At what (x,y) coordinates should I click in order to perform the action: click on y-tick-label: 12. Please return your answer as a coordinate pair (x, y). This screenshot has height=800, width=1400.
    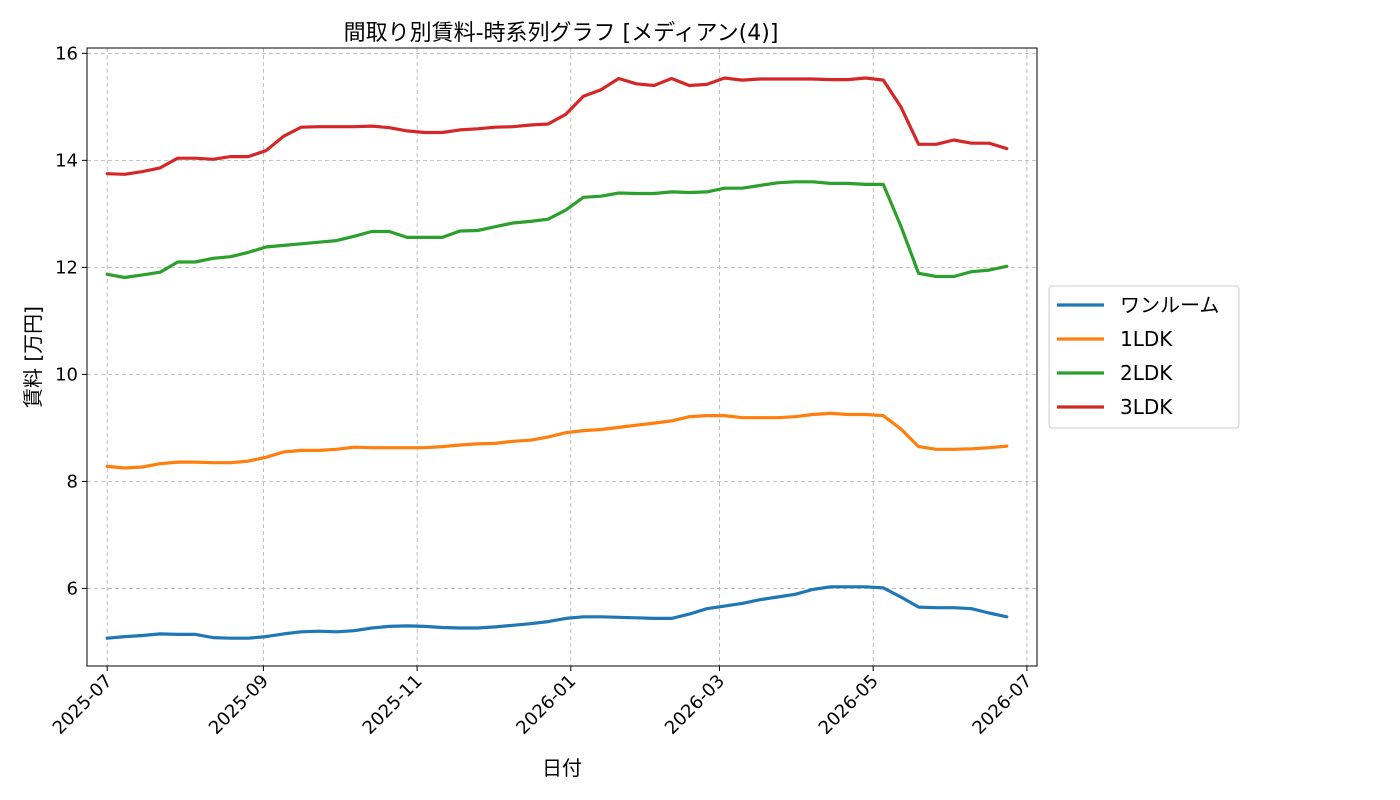
    Looking at the image, I should click on (66, 267).